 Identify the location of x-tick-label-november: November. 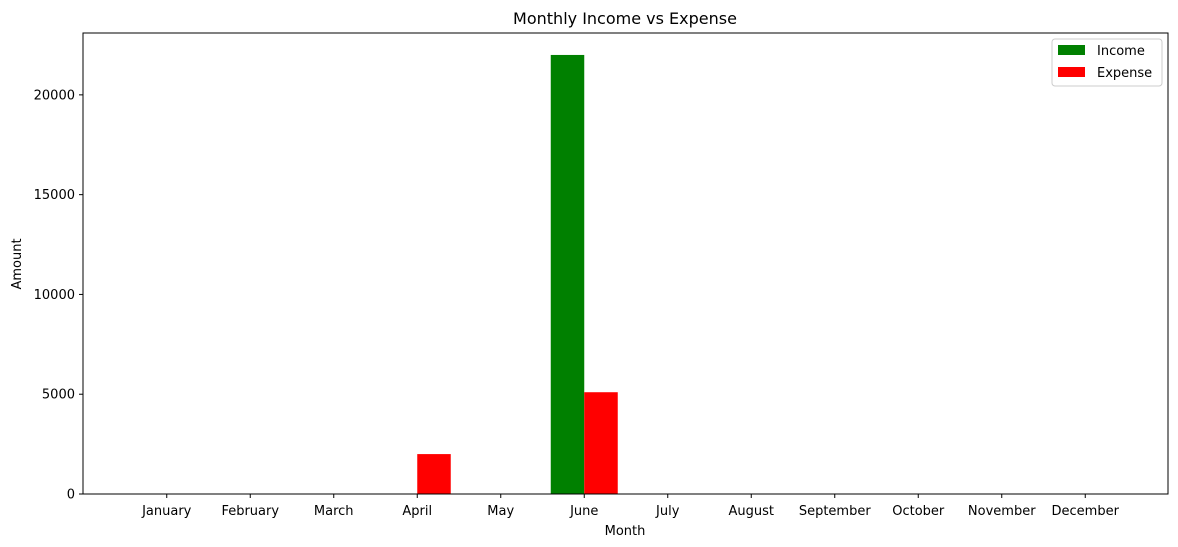
(1002, 511).